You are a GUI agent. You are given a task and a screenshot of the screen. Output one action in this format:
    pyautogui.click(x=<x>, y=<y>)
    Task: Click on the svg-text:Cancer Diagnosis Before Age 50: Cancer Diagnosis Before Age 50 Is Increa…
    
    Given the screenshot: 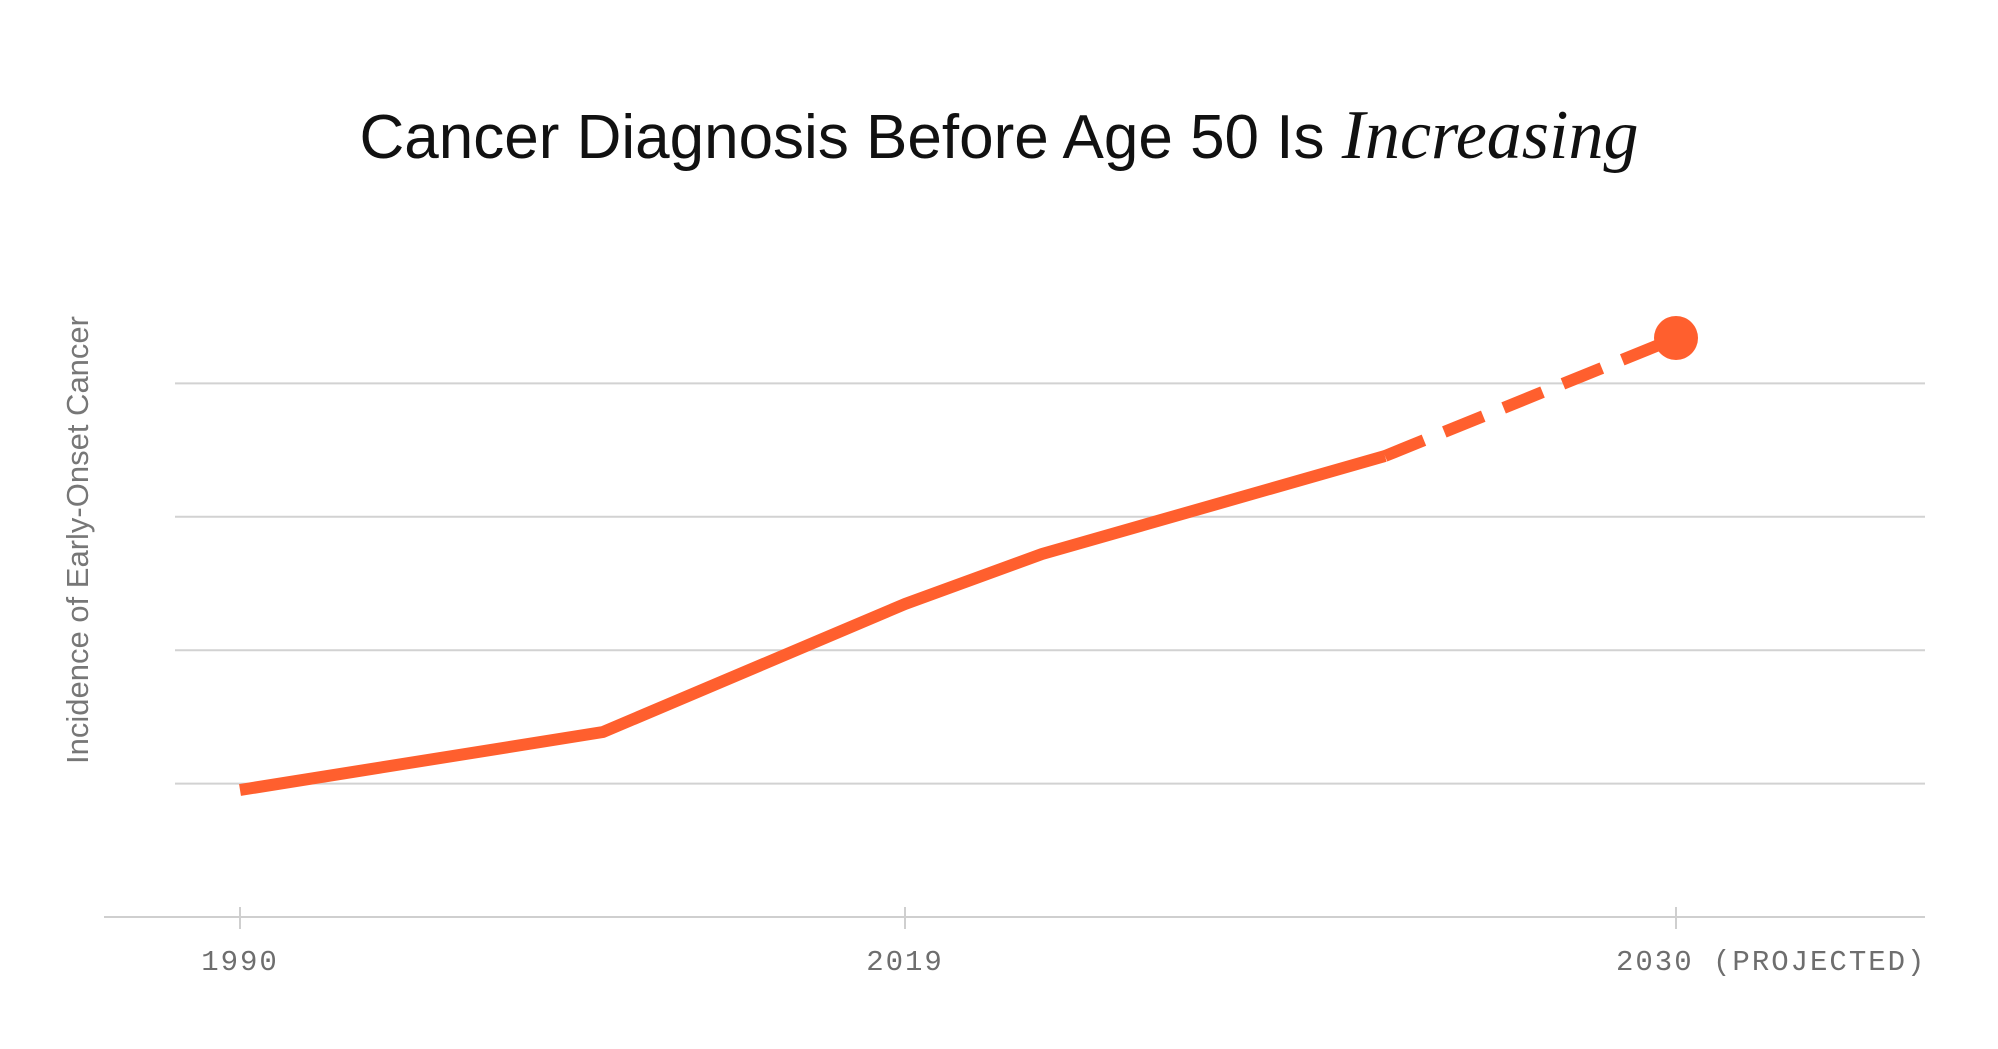 What is the action you would take?
    pyautogui.click(x=998, y=135)
    